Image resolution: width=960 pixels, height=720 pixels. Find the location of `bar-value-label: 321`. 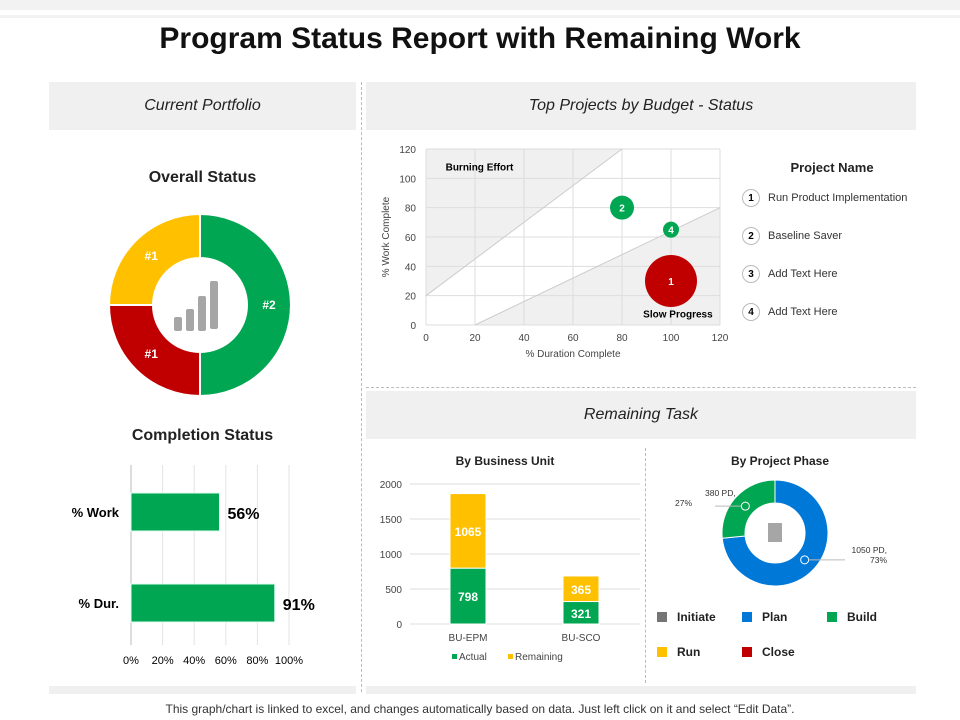

bar-value-label: 321 is located at coordinates (581, 614).